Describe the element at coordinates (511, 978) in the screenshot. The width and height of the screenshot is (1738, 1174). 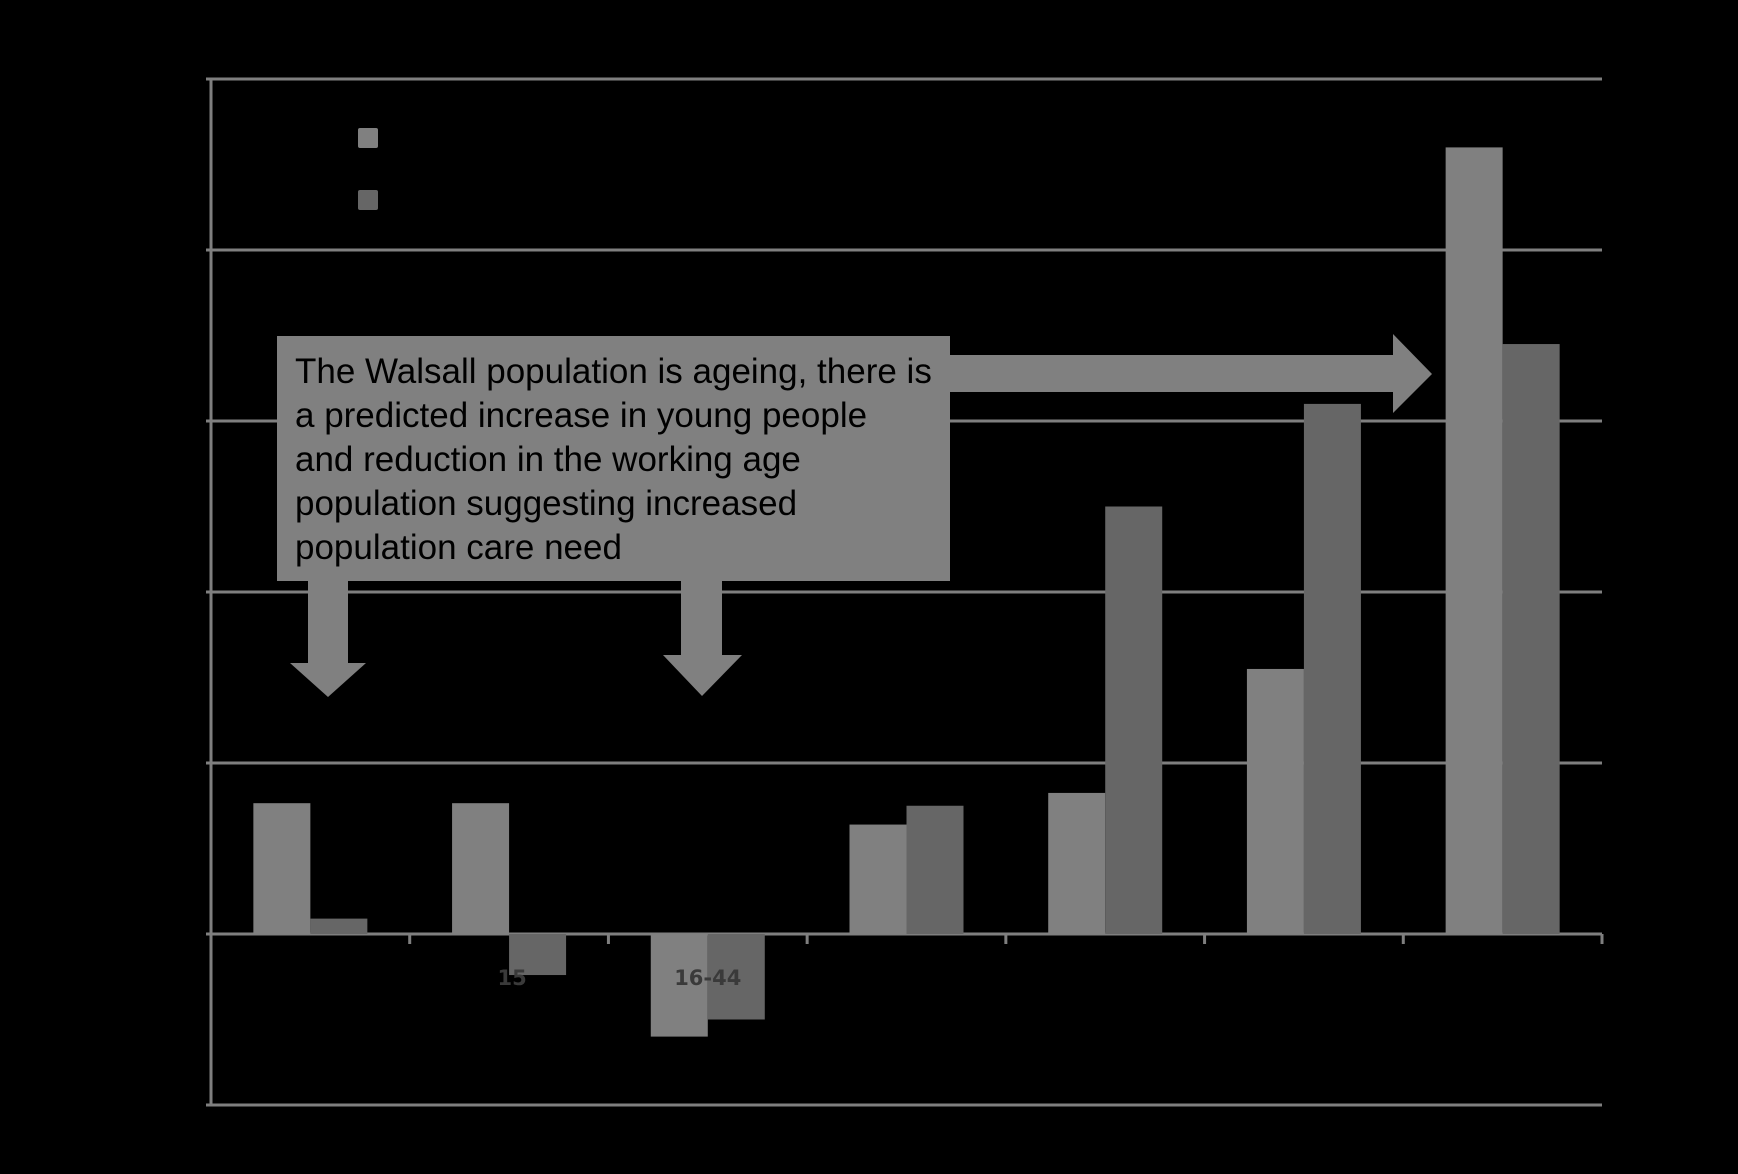
I see `x-tick-label: 15` at that location.